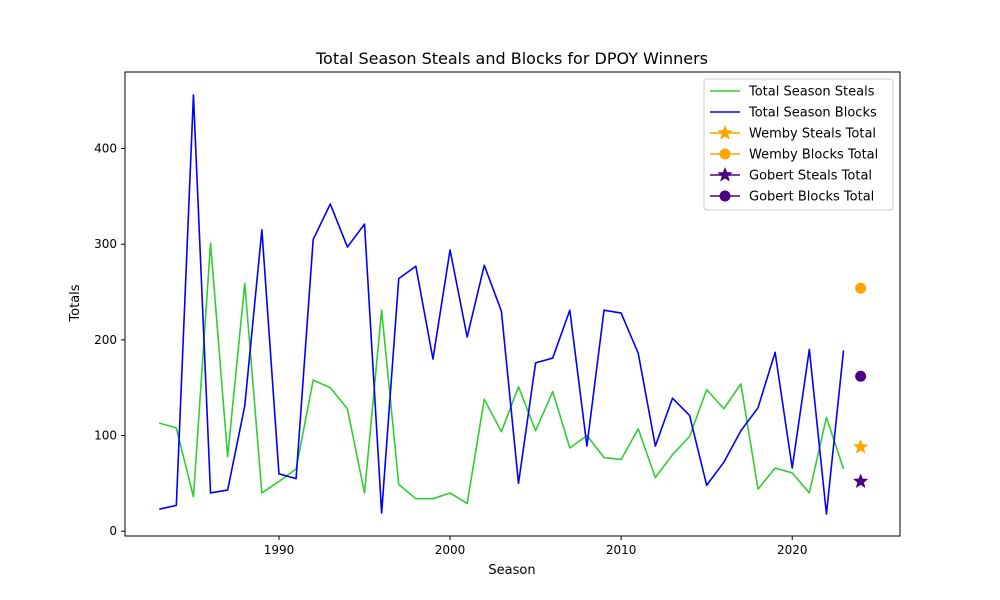 The width and height of the screenshot is (1000, 600). I want to click on legend-label: Gobert Blocks Total, so click(811, 197).